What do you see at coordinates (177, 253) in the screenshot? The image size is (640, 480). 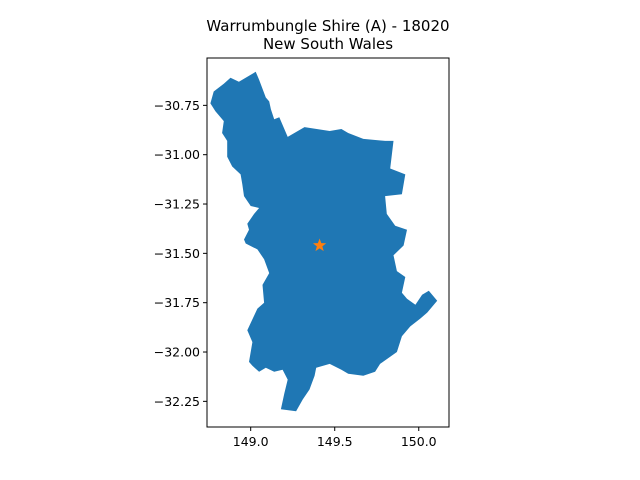 I see `y-tick-label: −31.50` at bounding box center [177, 253].